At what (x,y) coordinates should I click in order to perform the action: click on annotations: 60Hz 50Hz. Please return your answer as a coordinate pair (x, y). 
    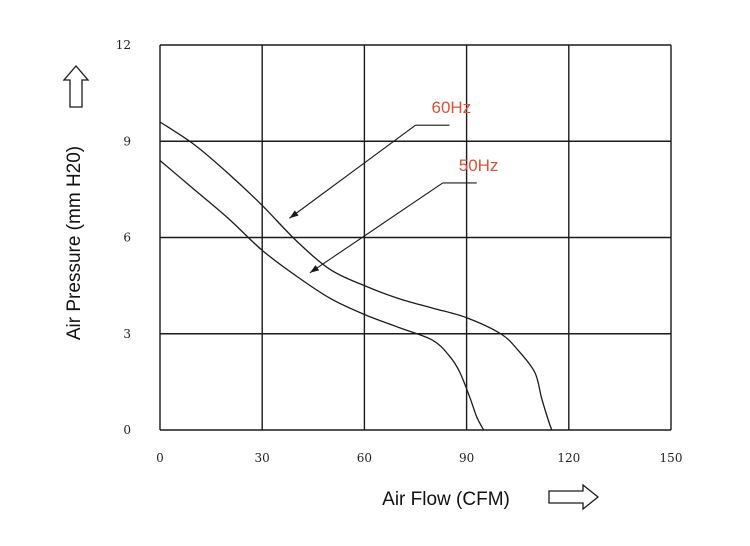
    Looking at the image, I should click on (394, 186).